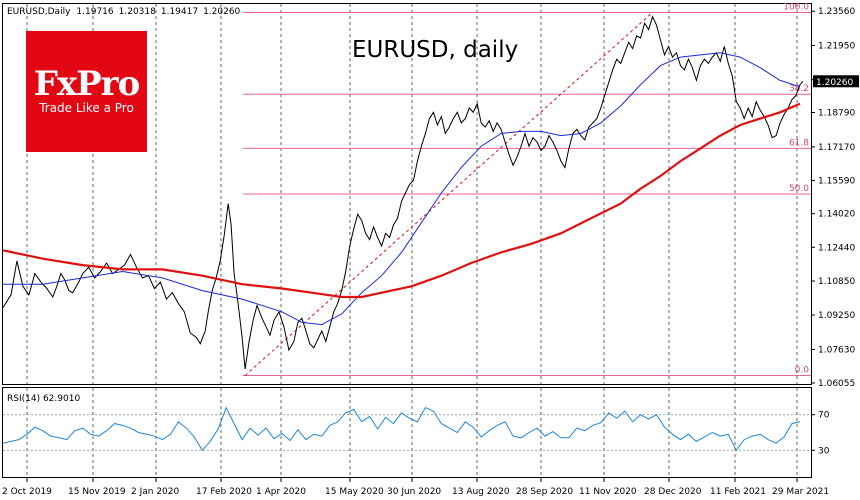 The height and width of the screenshot is (500, 860). I want to click on logo-wordmark: FxPro, so click(87, 84).